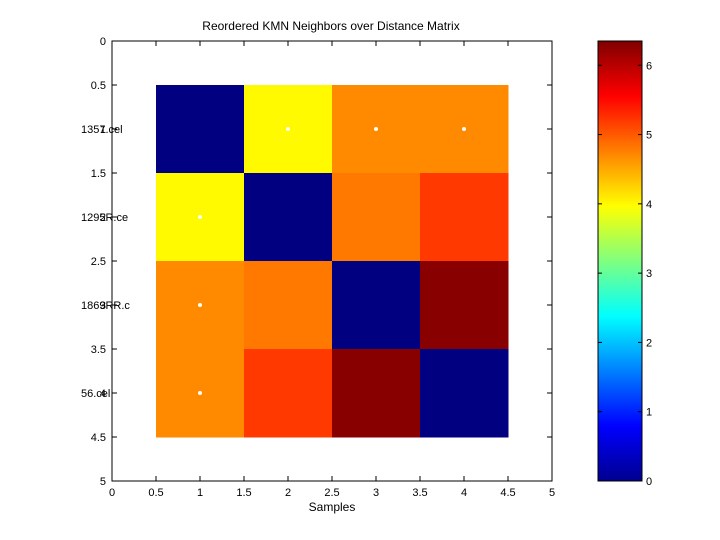 This screenshot has height=540, width=720. Describe the element at coordinates (98, 174) in the screenshot. I see `y-tick-label: 1.5` at that location.